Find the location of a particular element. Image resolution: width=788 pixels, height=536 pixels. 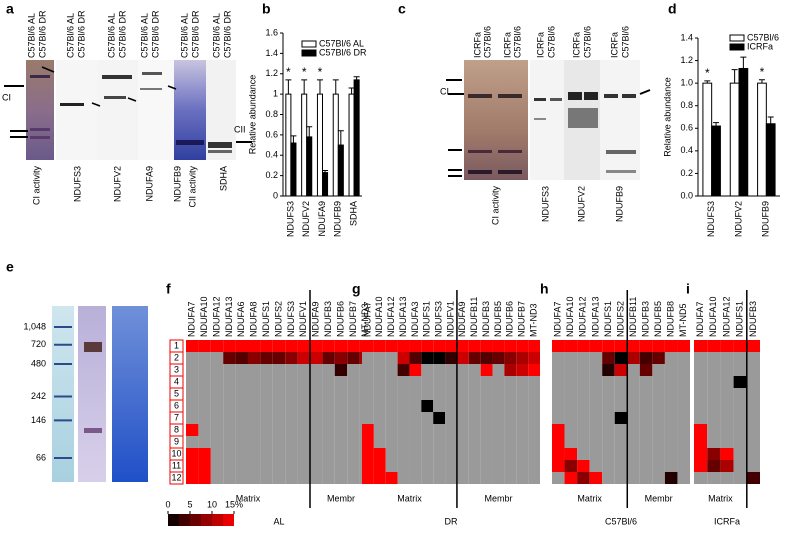

panel-label: h is located at coordinates (544, 289).